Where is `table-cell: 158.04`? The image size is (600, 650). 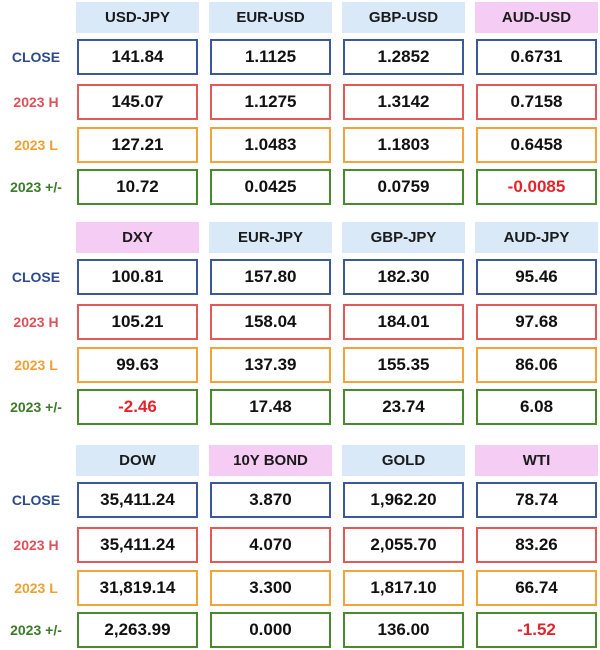
table-cell: 158.04 is located at coordinates (270, 322).